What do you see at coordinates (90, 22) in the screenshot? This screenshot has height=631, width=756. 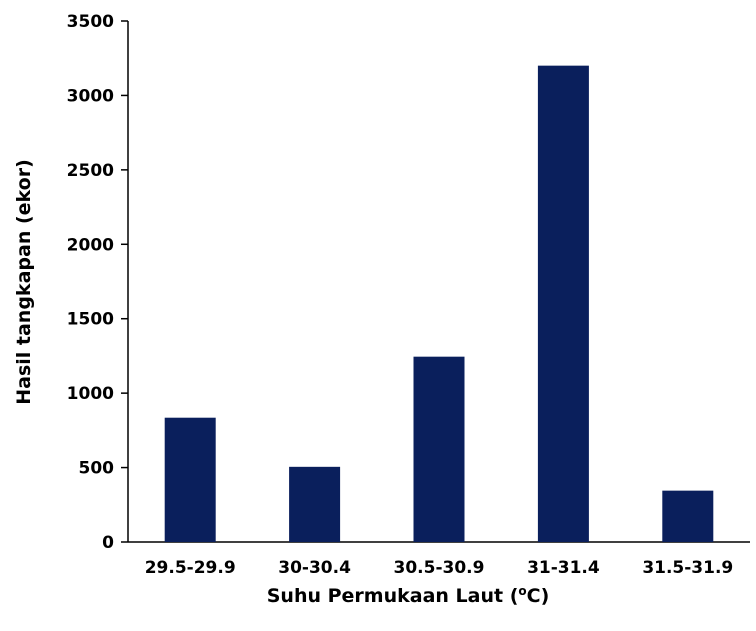 I see `y-tick-label: 3500` at bounding box center [90, 22].